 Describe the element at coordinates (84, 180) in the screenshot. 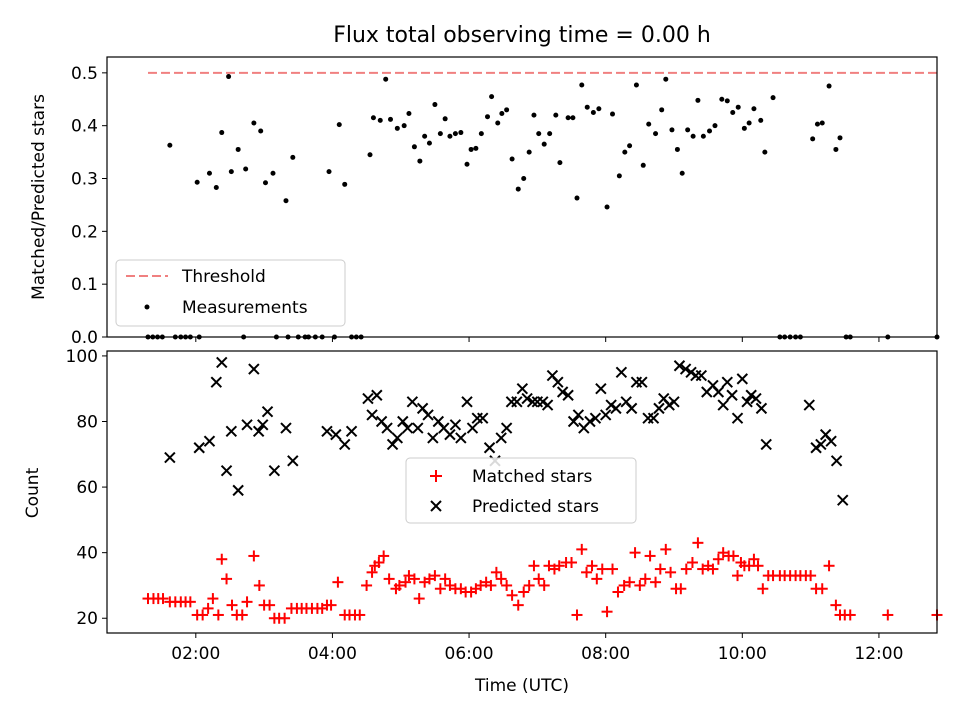

I see `top-y-tick-label: 0.3` at that location.